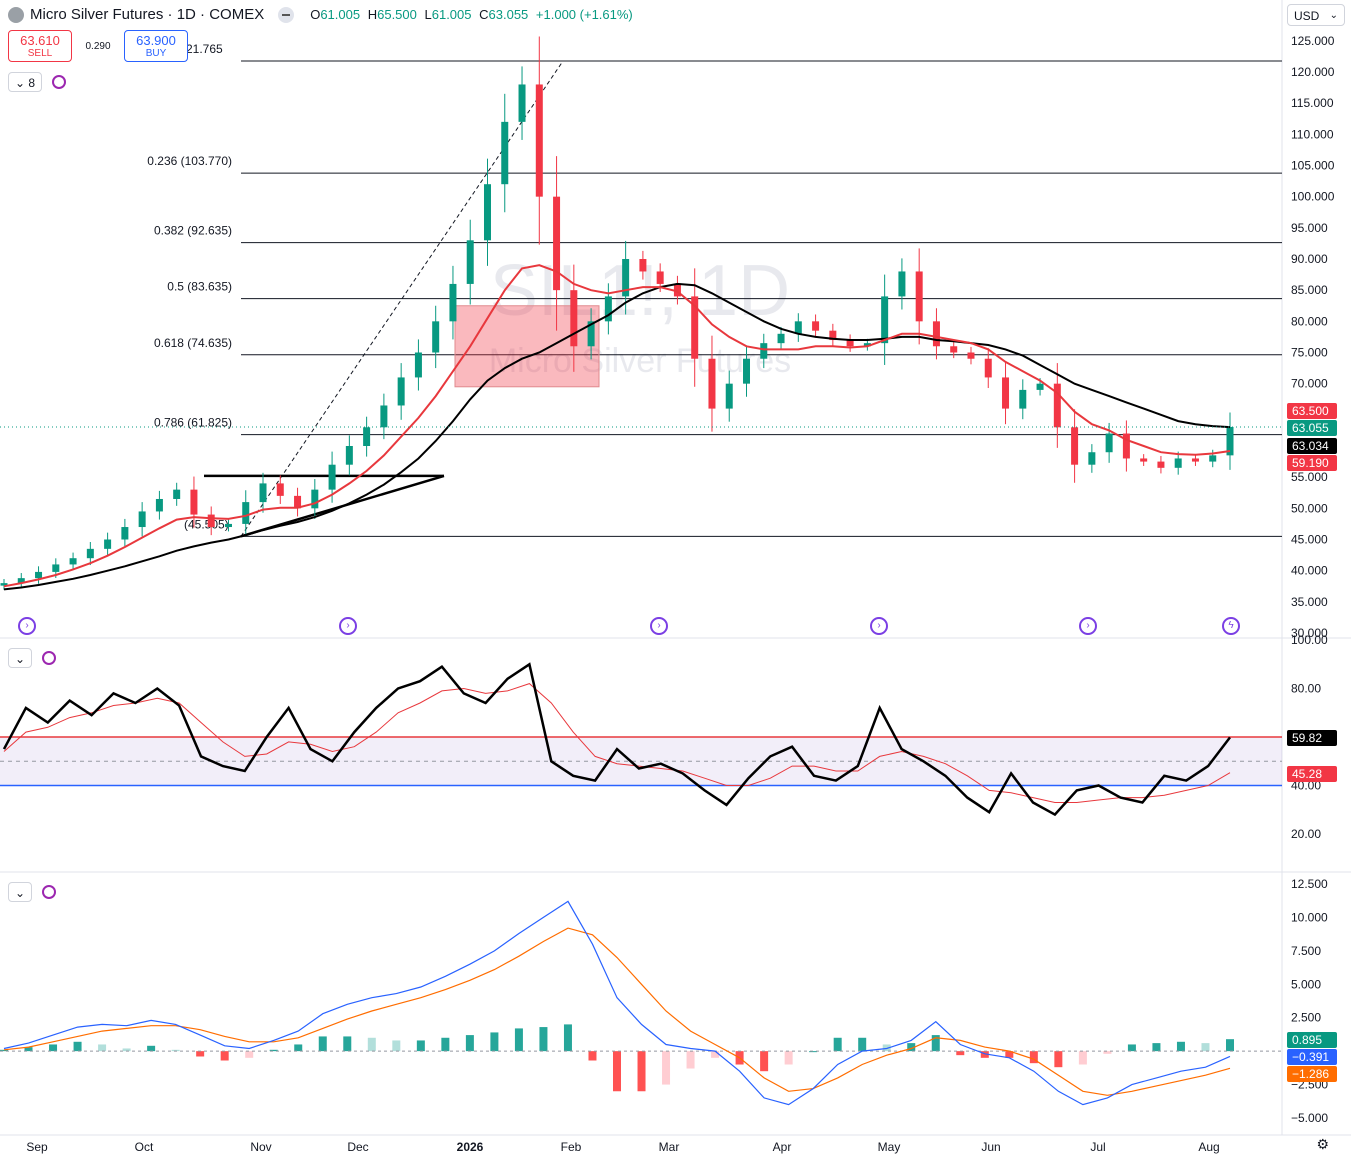 Image resolution: width=1351 pixels, height=1159 pixels. Describe the element at coordinates (402, 298) in the screenshot. I see `fib-trend-dashed` at that location.